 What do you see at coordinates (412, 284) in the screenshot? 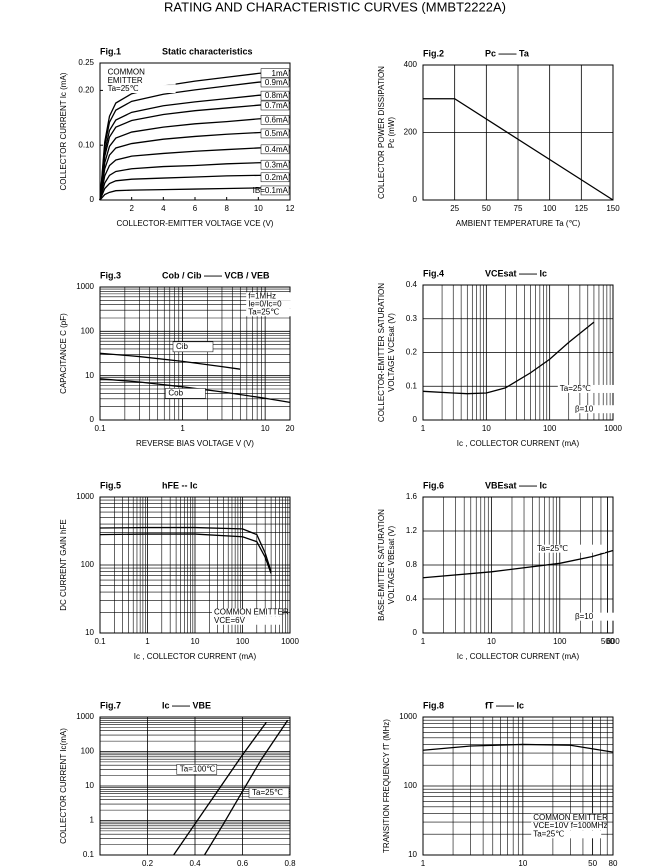
I see `y-tick-label: 0.4` at bounding box center [412, 284].